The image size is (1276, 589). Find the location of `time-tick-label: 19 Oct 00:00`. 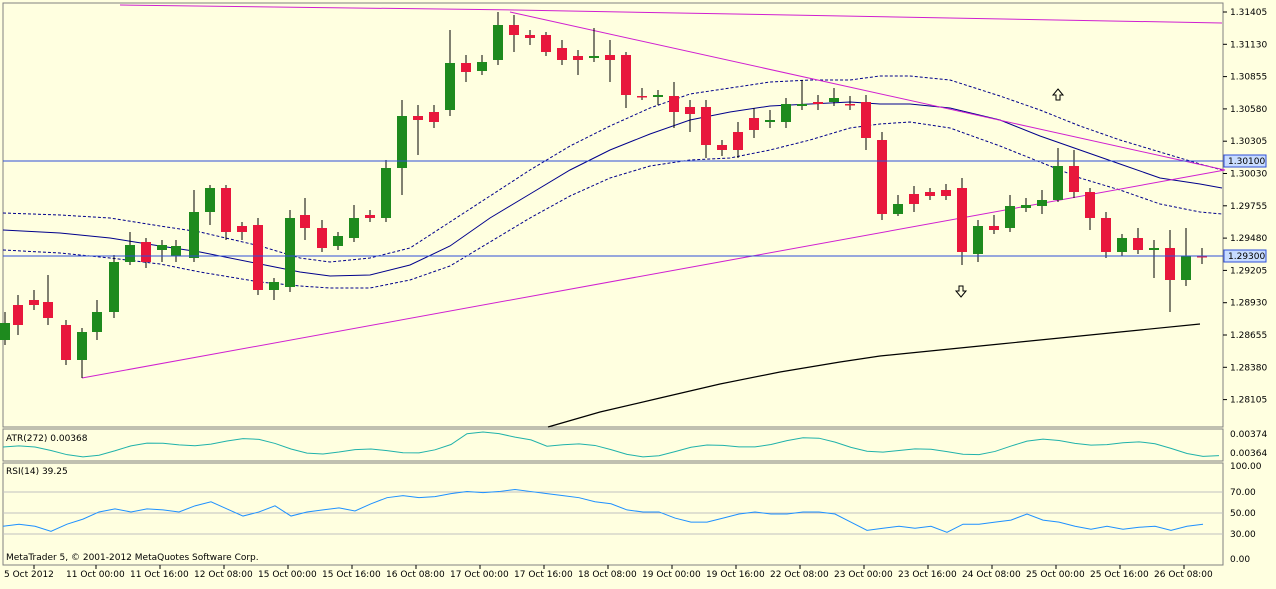

time-tick-label: 19 Oct 00:00 is located at coordinates (671, 575).